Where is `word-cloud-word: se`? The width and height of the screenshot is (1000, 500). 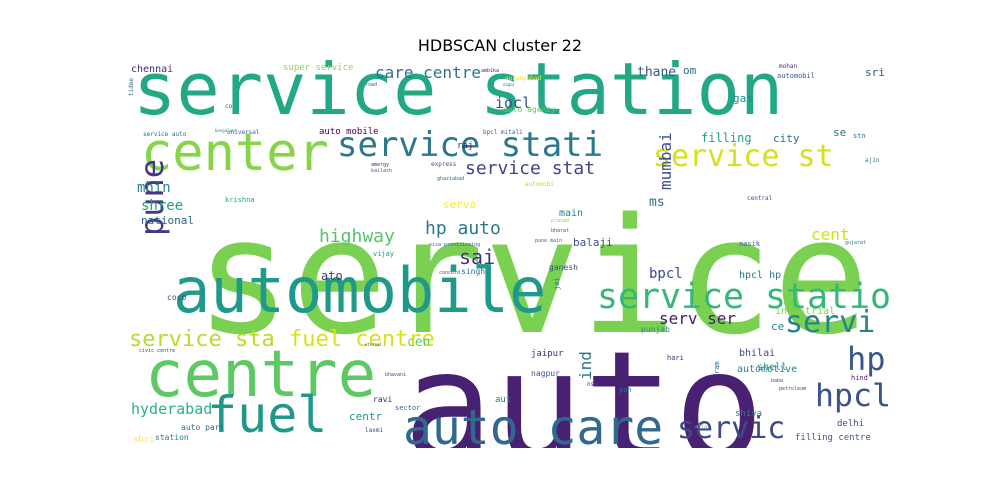
word-cloud-word: se is located at coordinates (839, 132).